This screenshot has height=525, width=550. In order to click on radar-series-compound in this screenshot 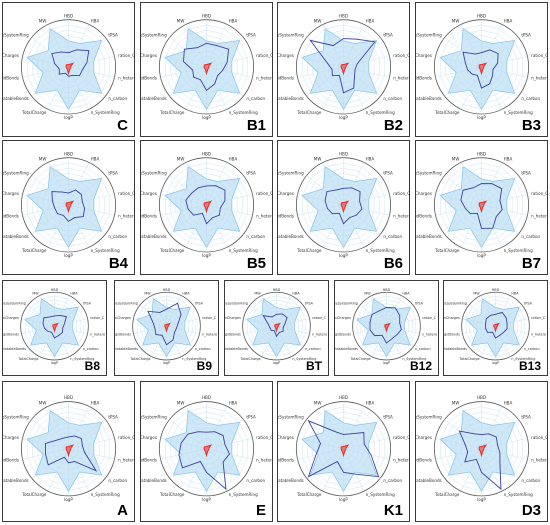, I will do `click(70, 63)`.